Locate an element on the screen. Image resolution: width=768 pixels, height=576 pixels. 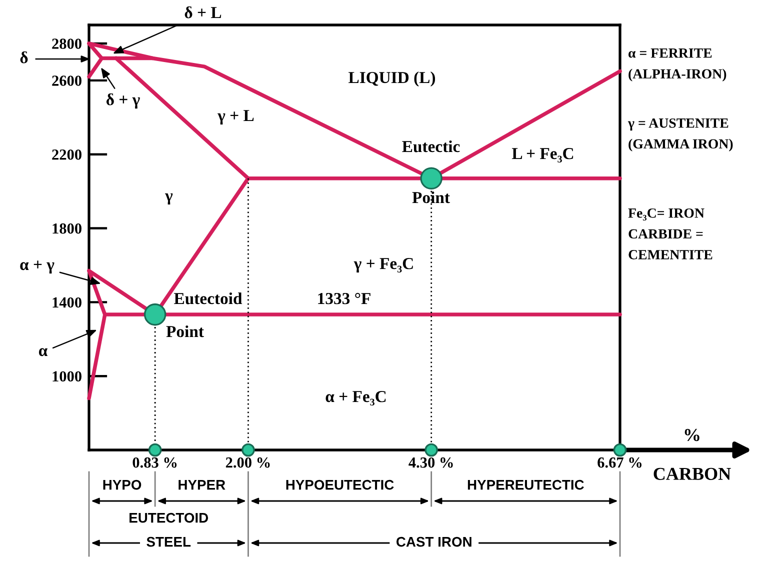
text: α = FERRITE (ALPHA-IRON) is located at coordinates (677, 65).